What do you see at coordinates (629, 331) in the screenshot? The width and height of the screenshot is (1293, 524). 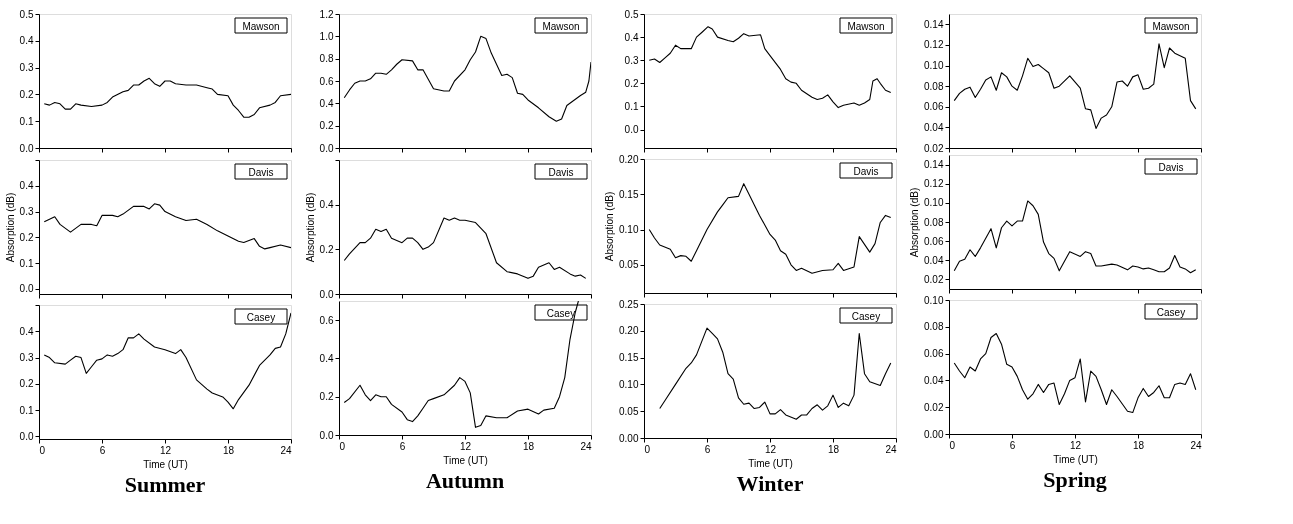 I see `y-tick-label: 0.20` at bounding box center [629, 331].